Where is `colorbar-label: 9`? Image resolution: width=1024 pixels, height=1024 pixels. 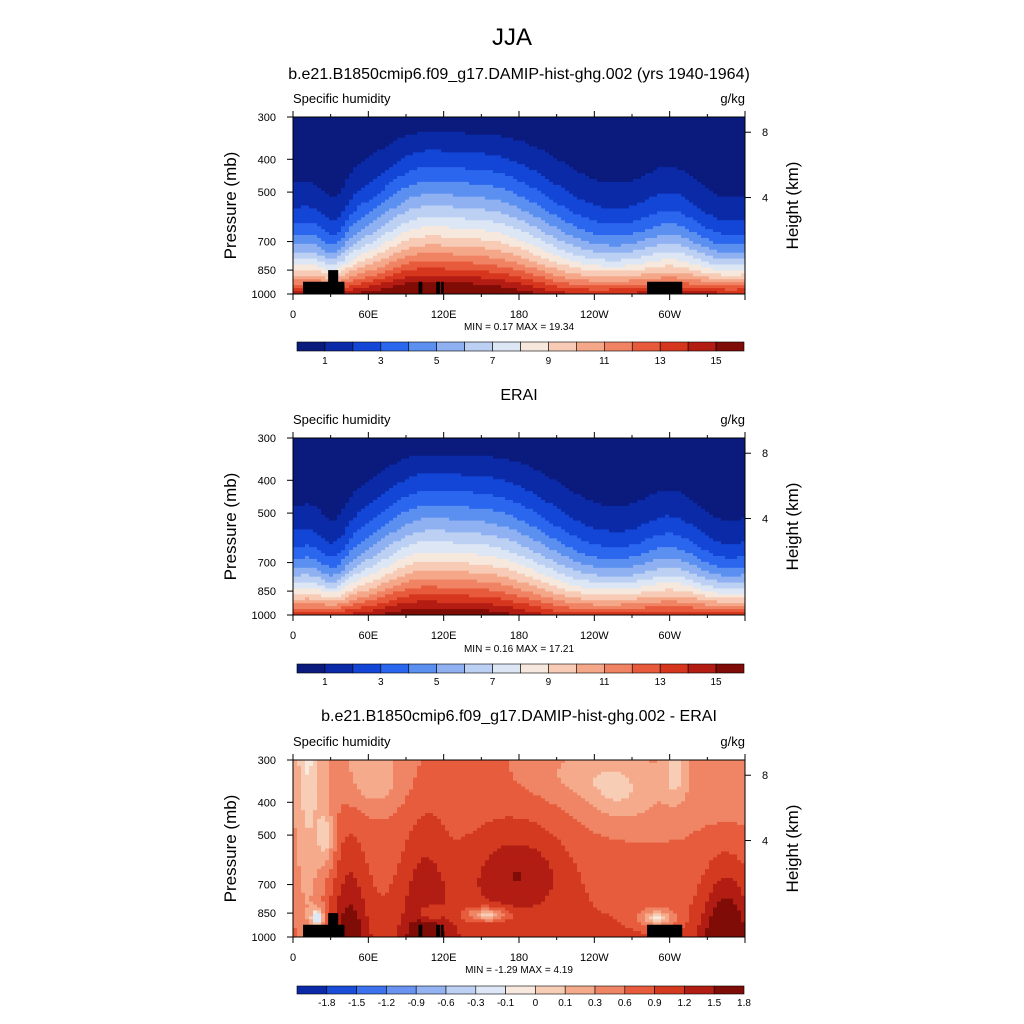 colorbar-label: 9 is located at coordinates (549, 361).